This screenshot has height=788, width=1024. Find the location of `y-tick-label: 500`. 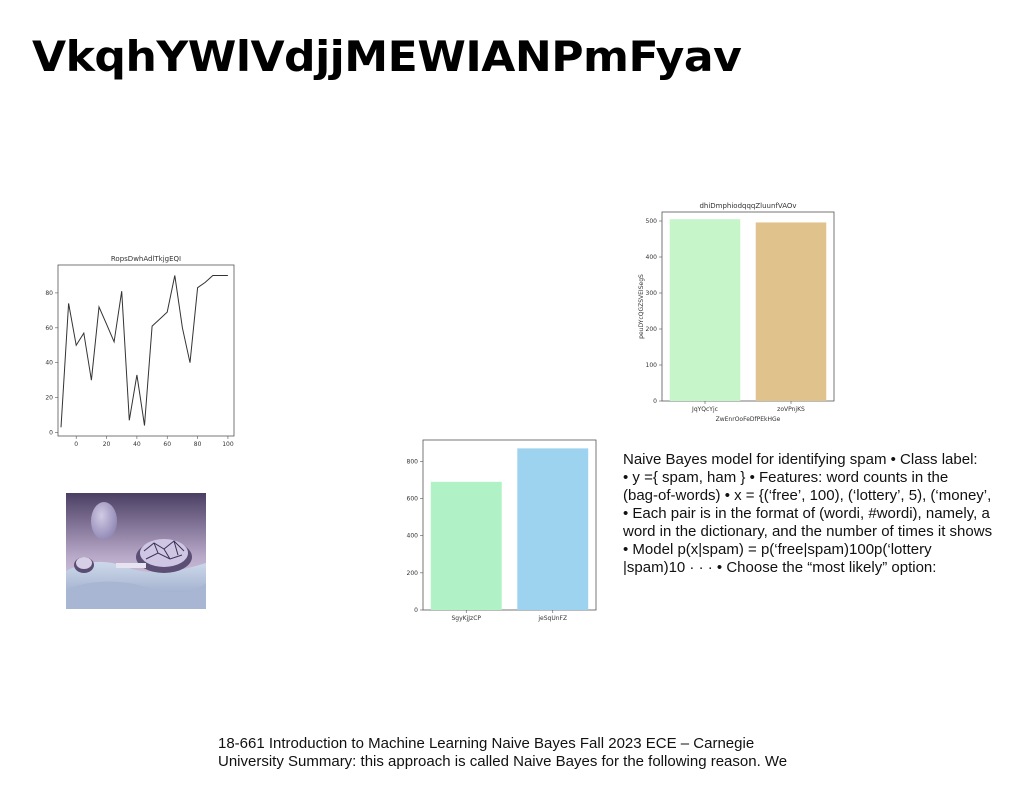

y-tick-label: 500 is located at coordinates (652, 221).